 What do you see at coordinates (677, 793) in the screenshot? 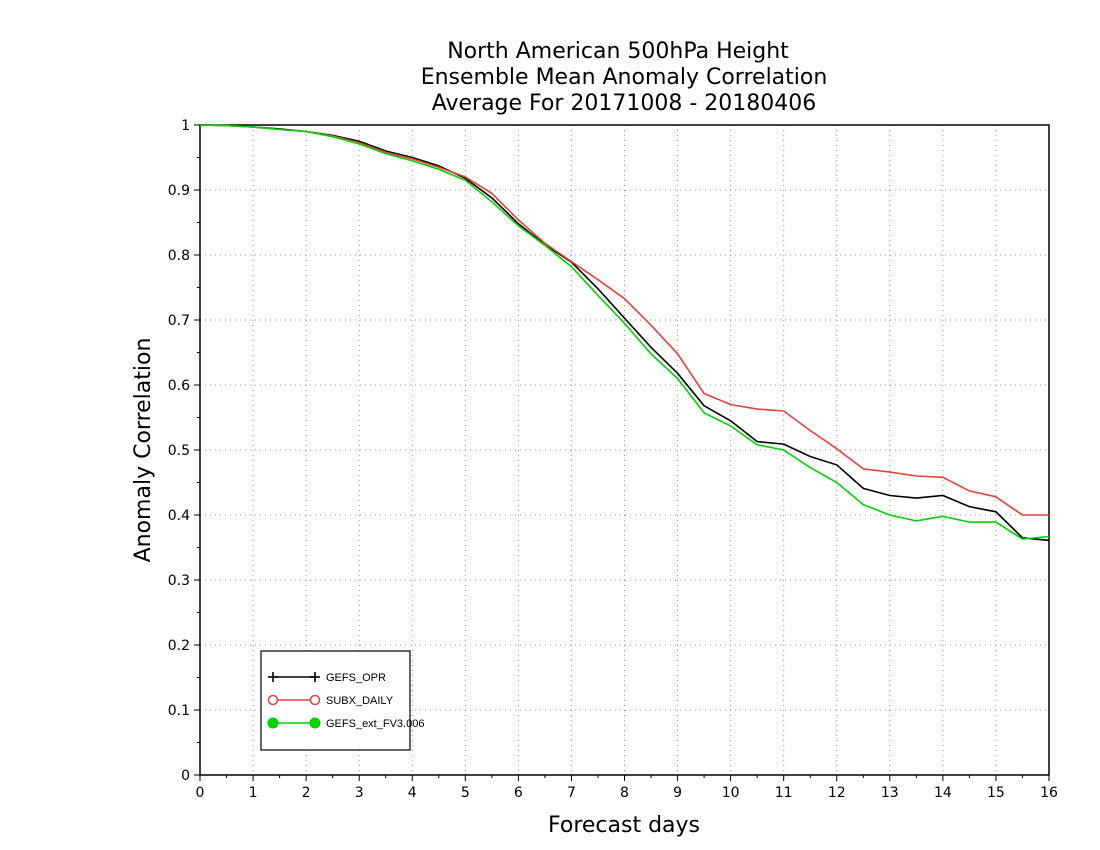
I see `x-tick-label: 9` at bounding box center [677, 793].